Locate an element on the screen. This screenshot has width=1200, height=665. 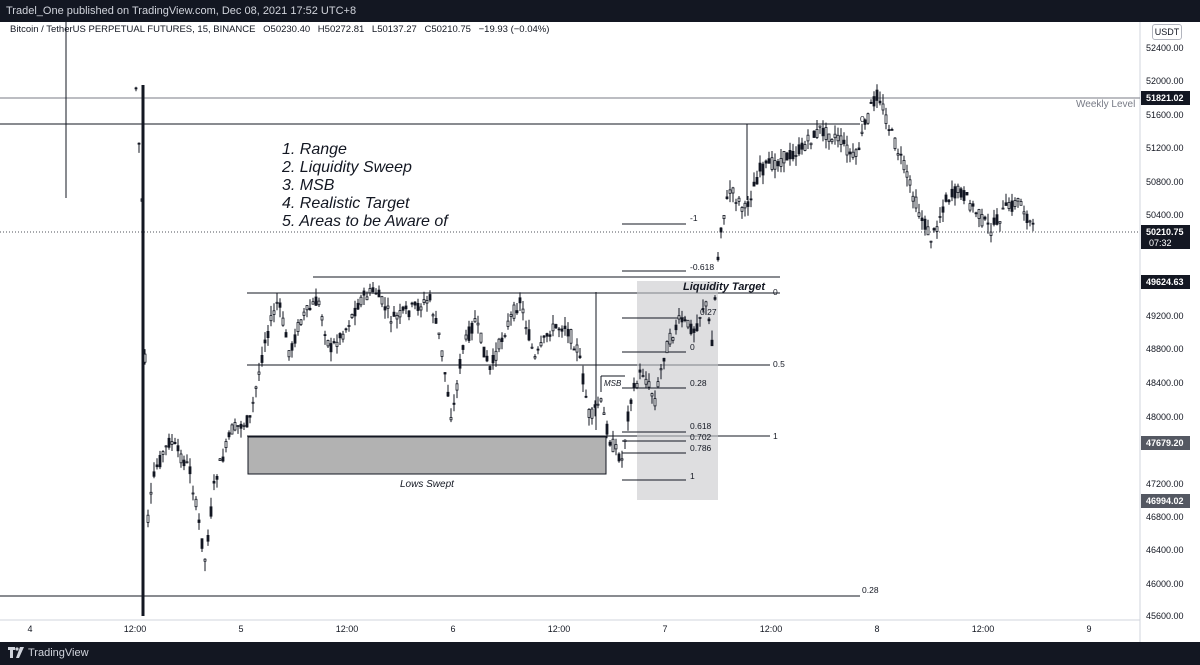
price-tick: 50400.00 is located at coordinates (1165, 215).